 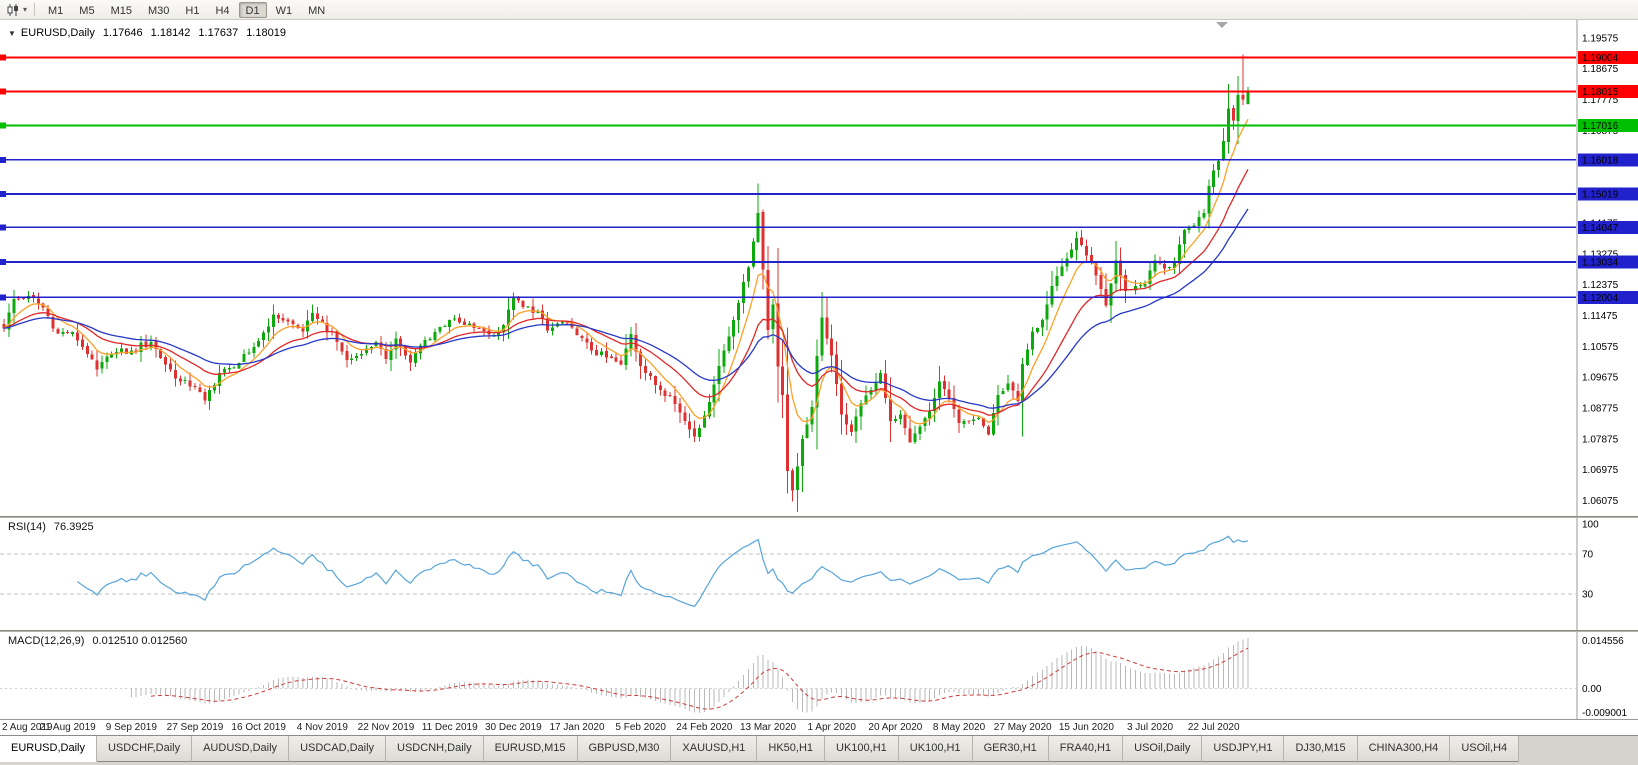 I want to click on svg-text: 1.11475, so click(x=1600, y=316).